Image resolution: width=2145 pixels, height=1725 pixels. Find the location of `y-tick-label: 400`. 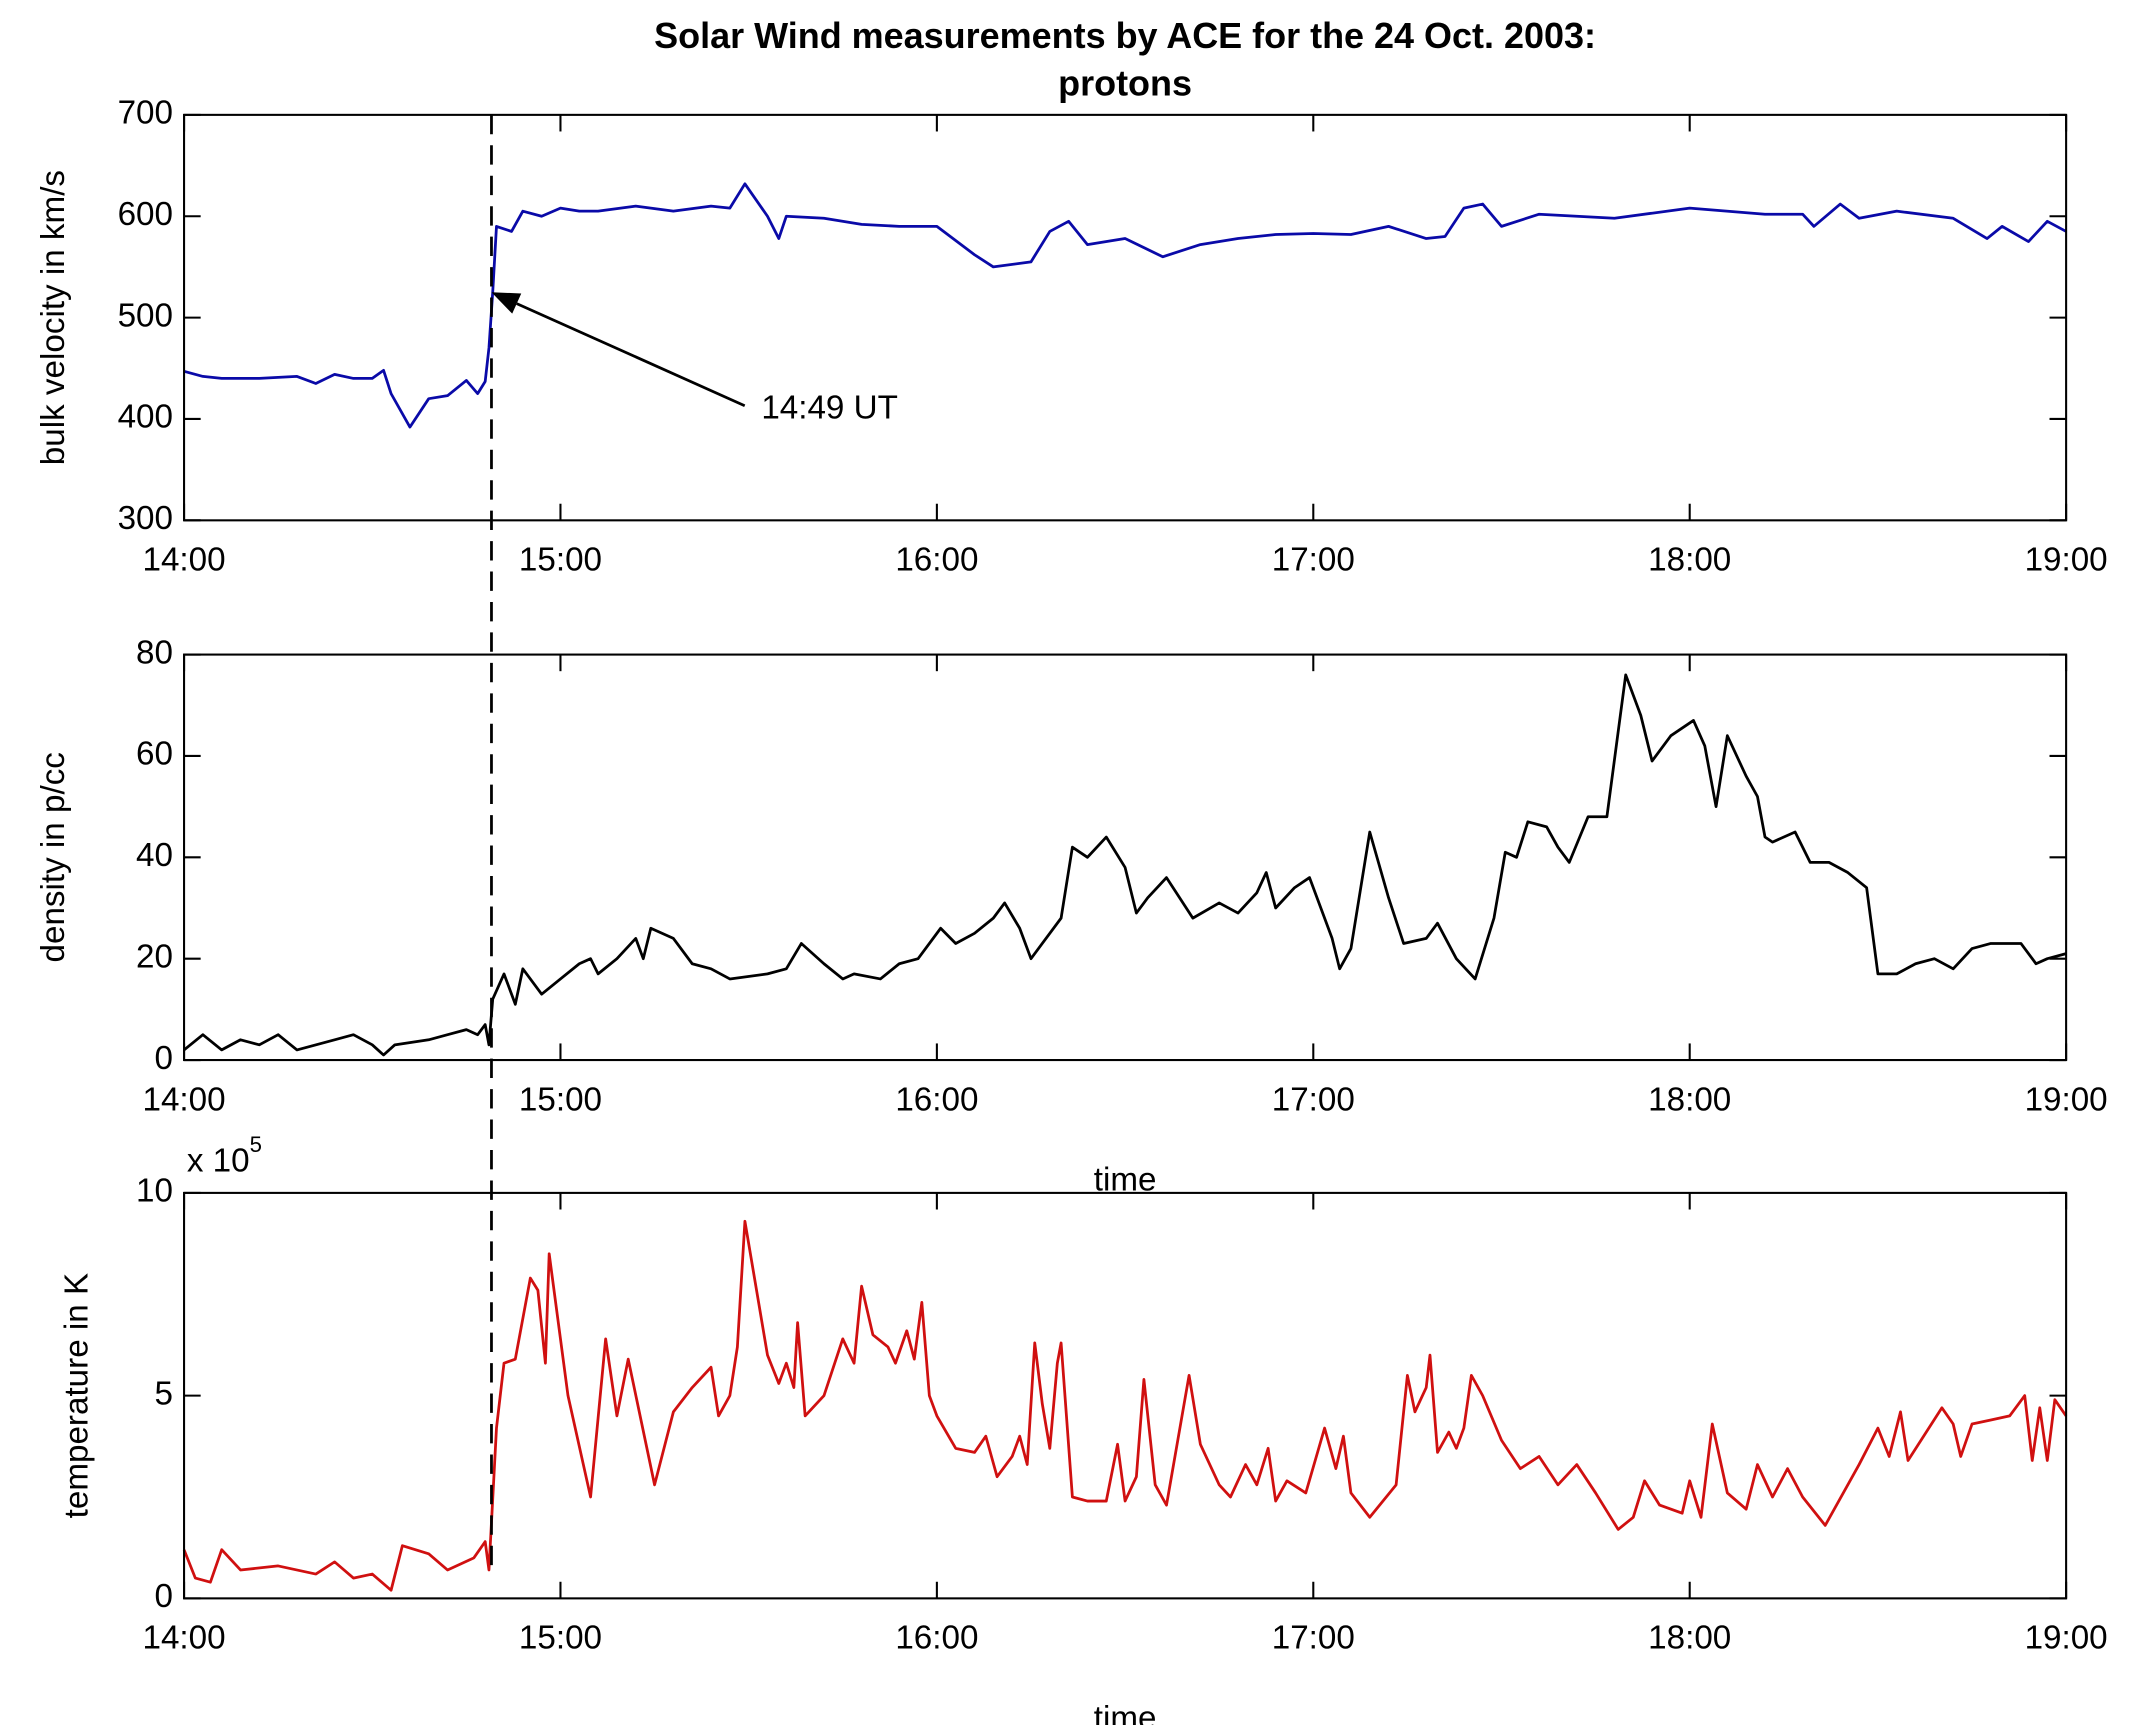

y-tick-label: 400 is located at coordinates (145, 417).